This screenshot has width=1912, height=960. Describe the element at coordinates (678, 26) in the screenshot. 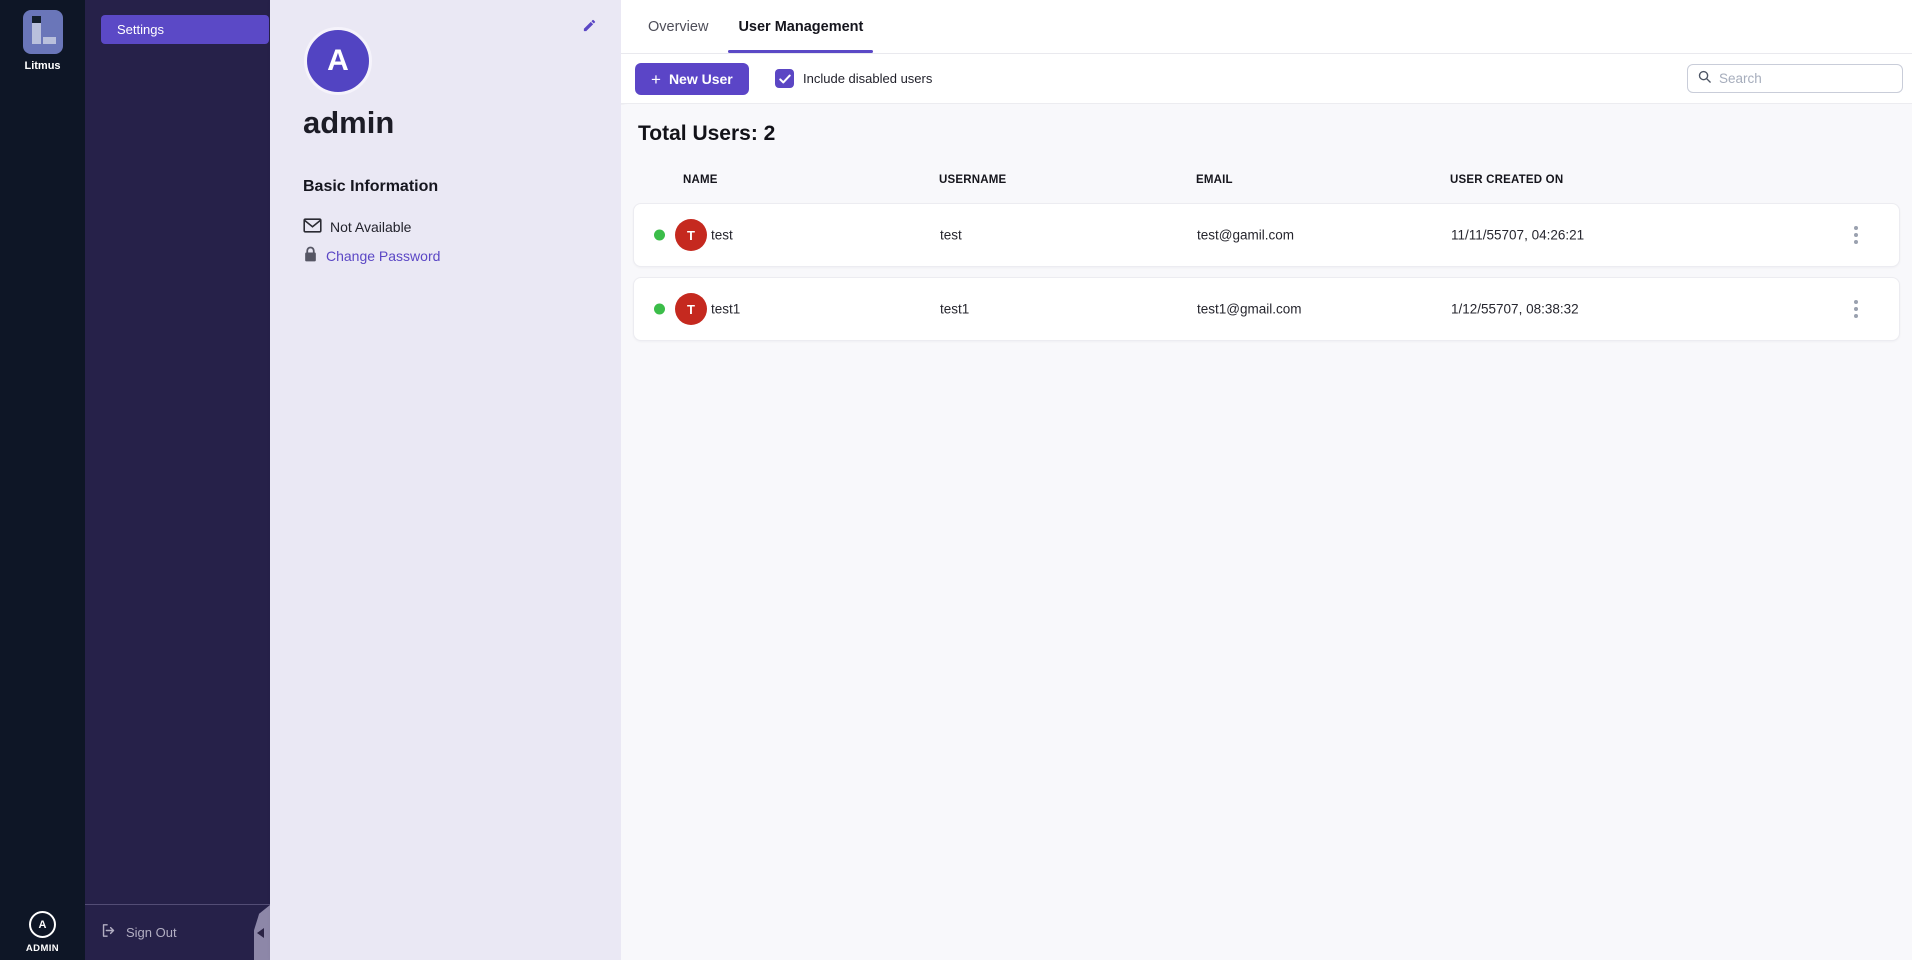

I see `tab-overview: Overview` at that location.